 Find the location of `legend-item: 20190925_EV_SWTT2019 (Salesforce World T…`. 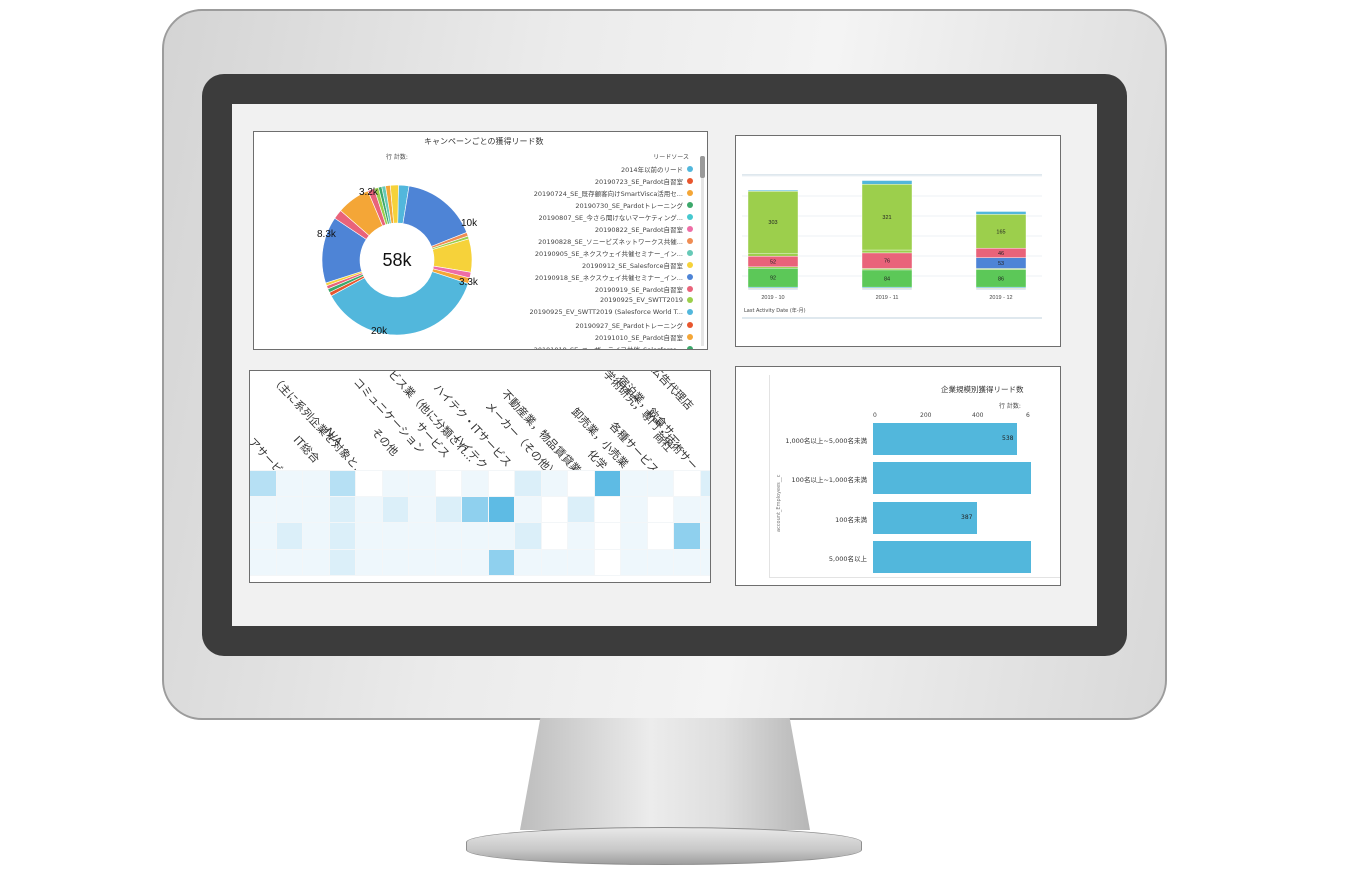

legend-item: 20190925_EV_SWTT2019 (Salesforce World T… is located at coordinates (611, 312).